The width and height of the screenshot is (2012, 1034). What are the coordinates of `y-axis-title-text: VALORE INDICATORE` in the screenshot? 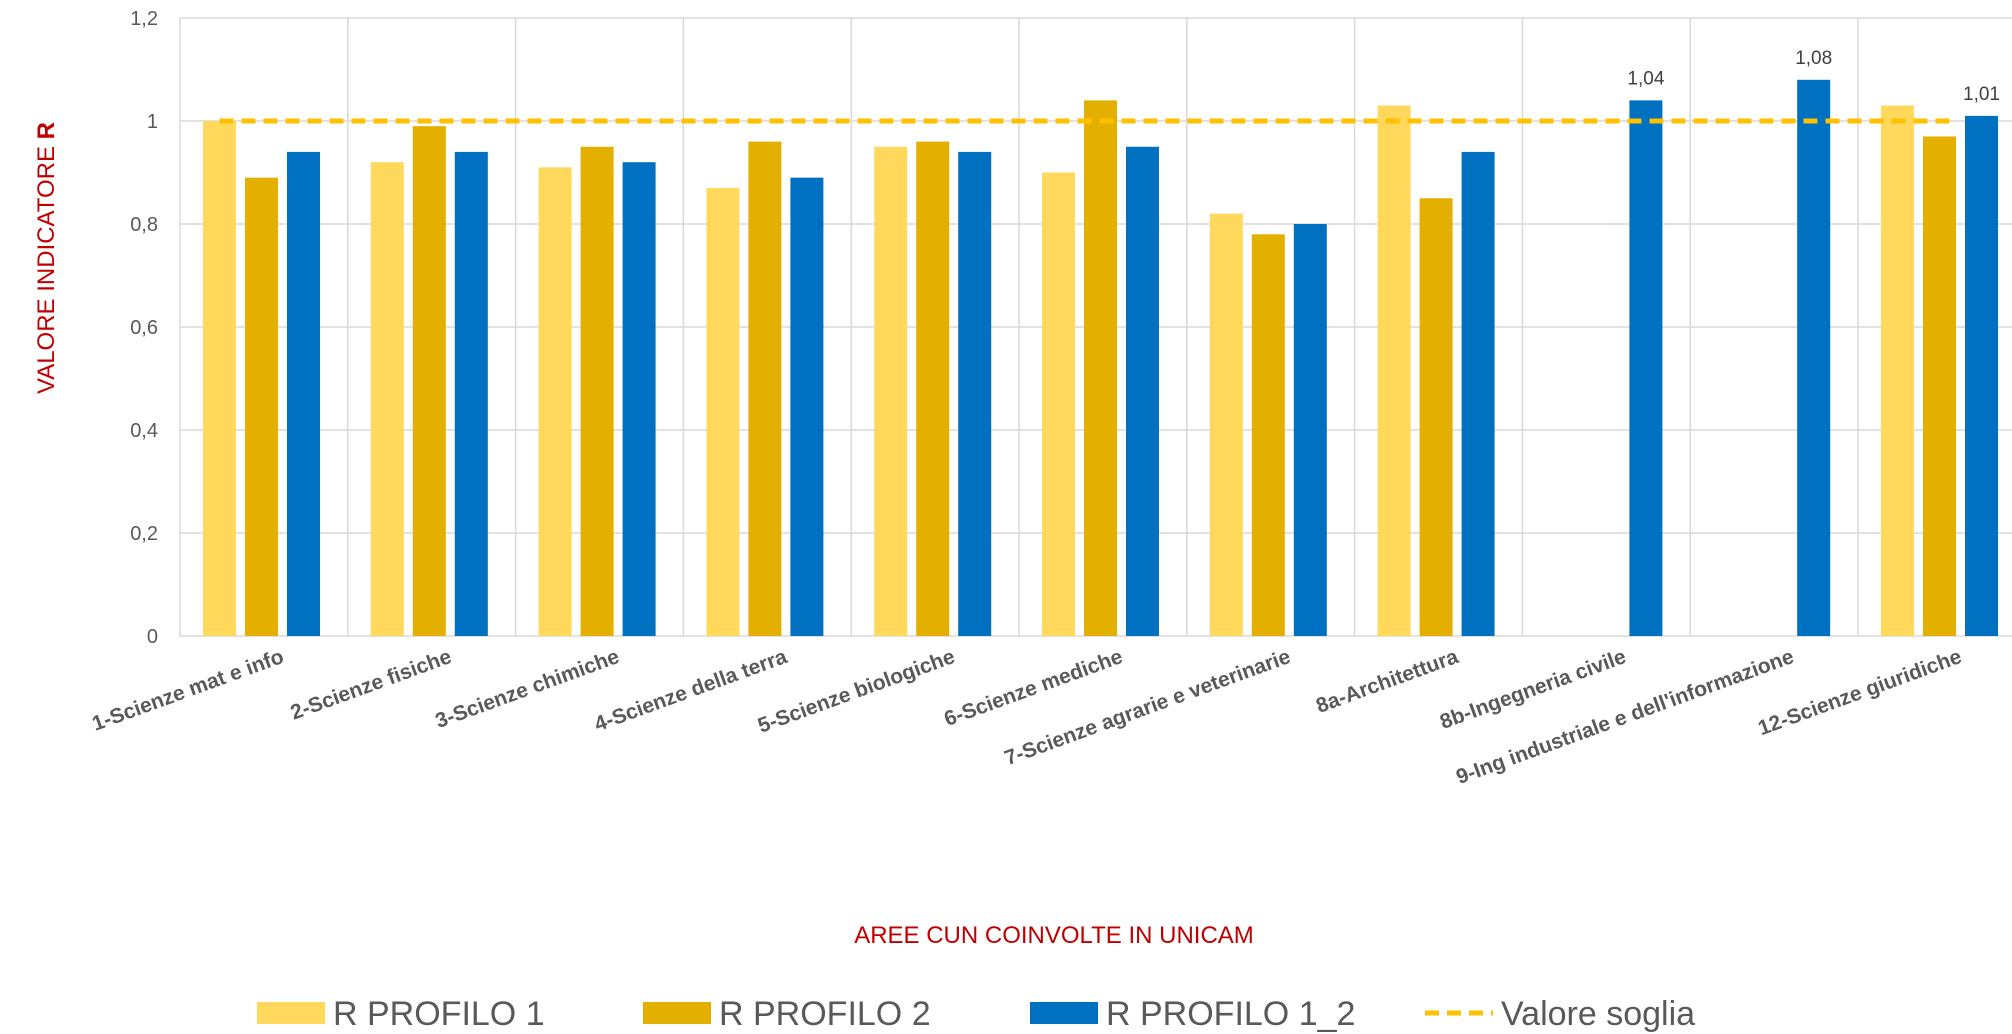 It's located at (46, 266).